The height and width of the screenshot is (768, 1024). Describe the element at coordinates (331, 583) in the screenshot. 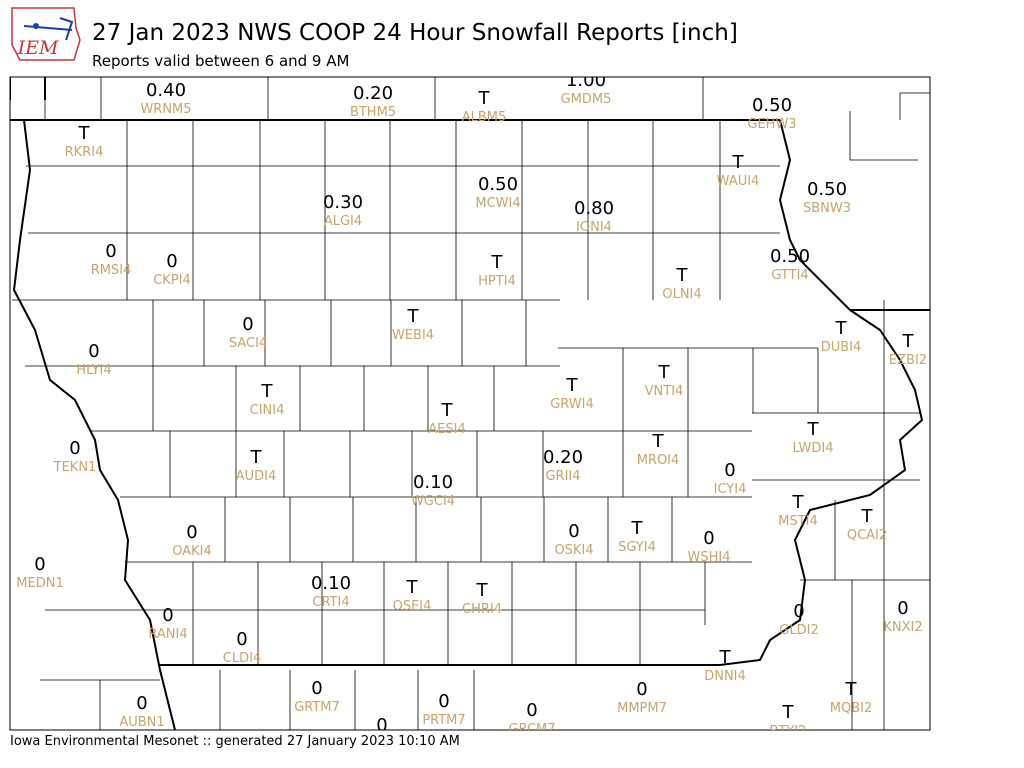

I see `report-value: 0.10` at that location.